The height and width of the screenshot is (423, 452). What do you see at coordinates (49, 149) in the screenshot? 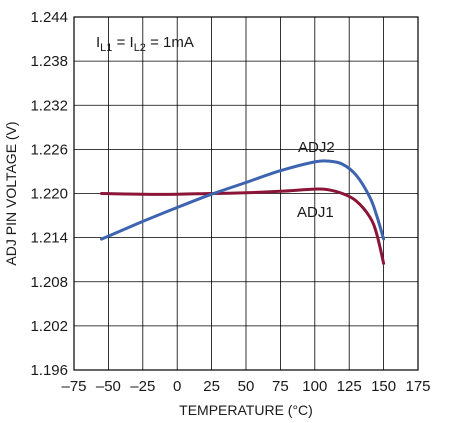
I see `y-tick-label: 1.226` at bounding box center [49, 149].